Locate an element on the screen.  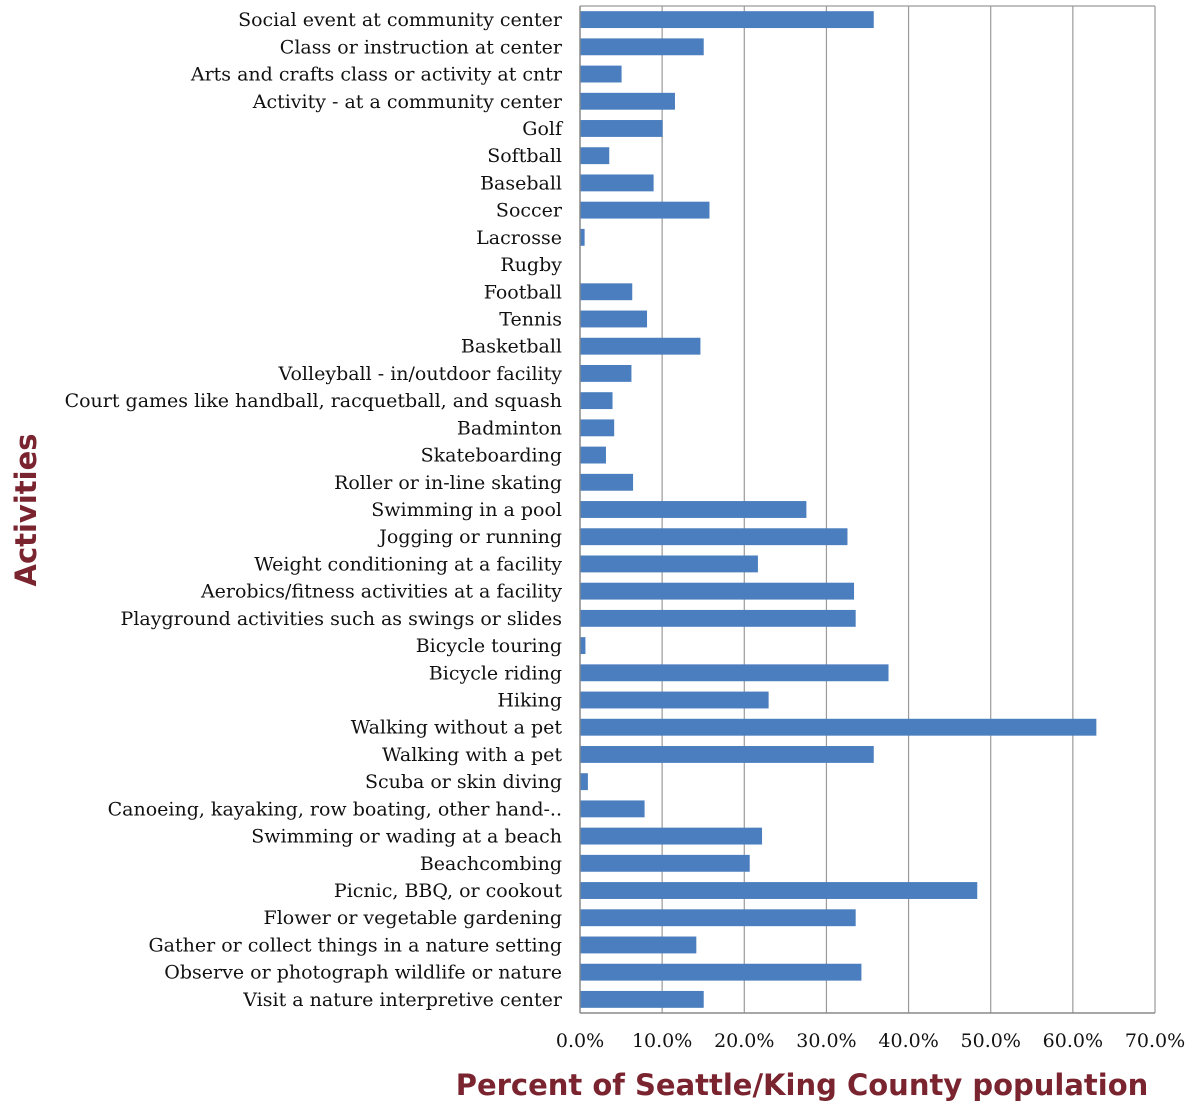
x-tick-label: 50.0% is located at coordinates (991, 1041).